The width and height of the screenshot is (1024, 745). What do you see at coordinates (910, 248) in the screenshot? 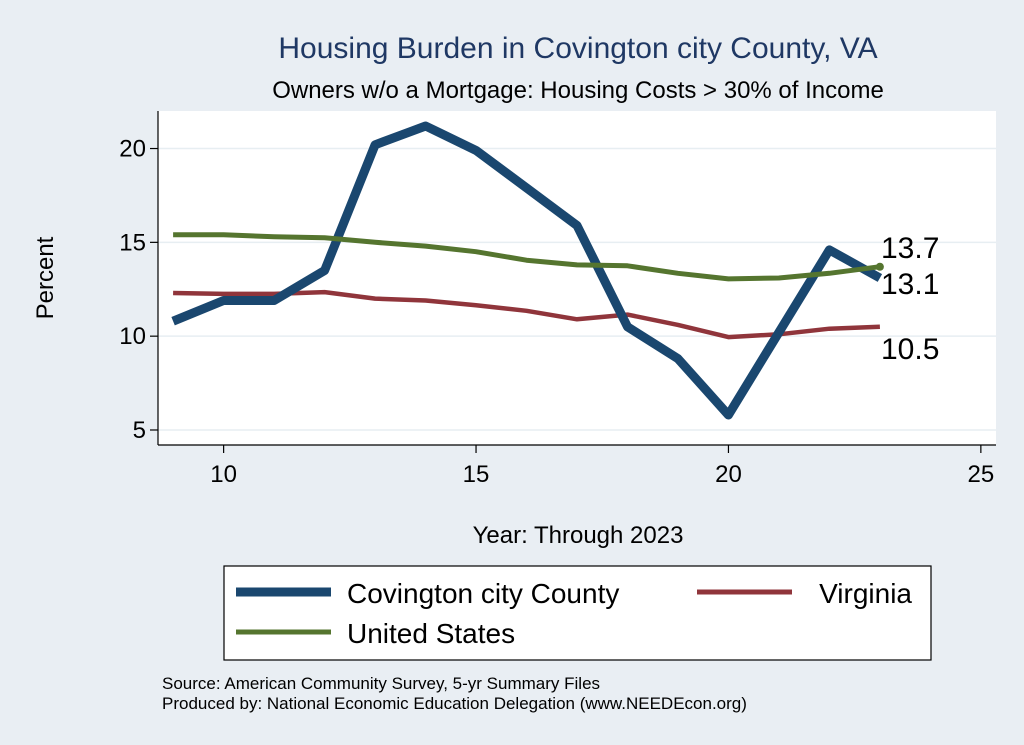
I see `end-label-united-states: 13.7` at bounding box center [910, 248].